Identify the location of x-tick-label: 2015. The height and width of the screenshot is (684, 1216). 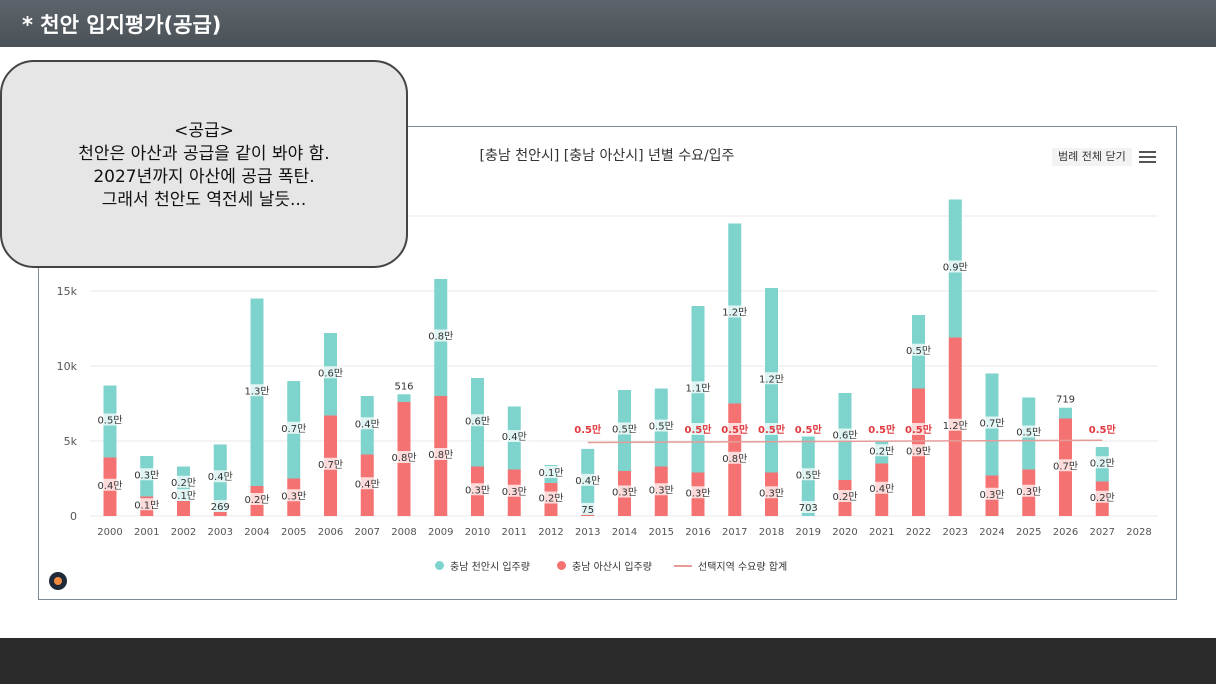
(661, 532).